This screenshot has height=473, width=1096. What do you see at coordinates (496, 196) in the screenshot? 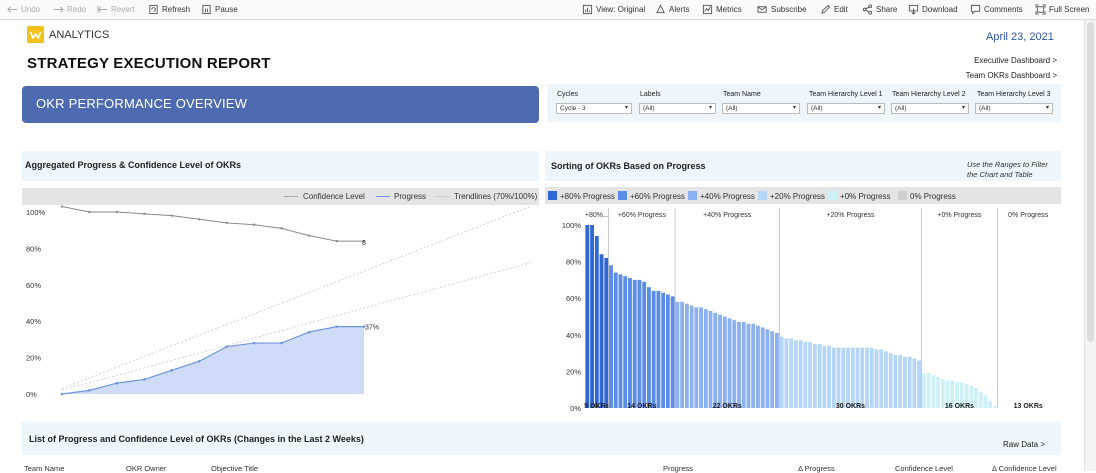
I see `legend-trendlines: Trendlines (70%/100%)` at bounding box center [496, 196].